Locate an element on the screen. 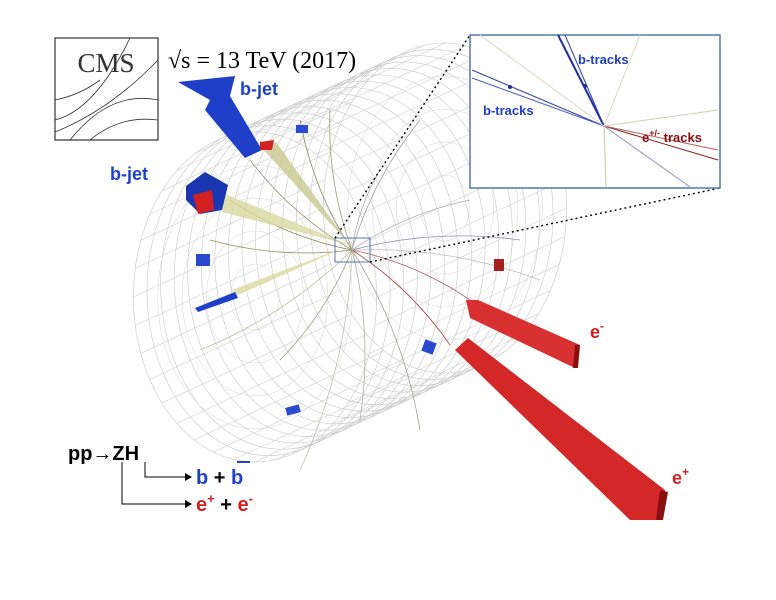 The height and width of the screenshot is (600, 776). logo-curves is located at coordinates (106, 89).